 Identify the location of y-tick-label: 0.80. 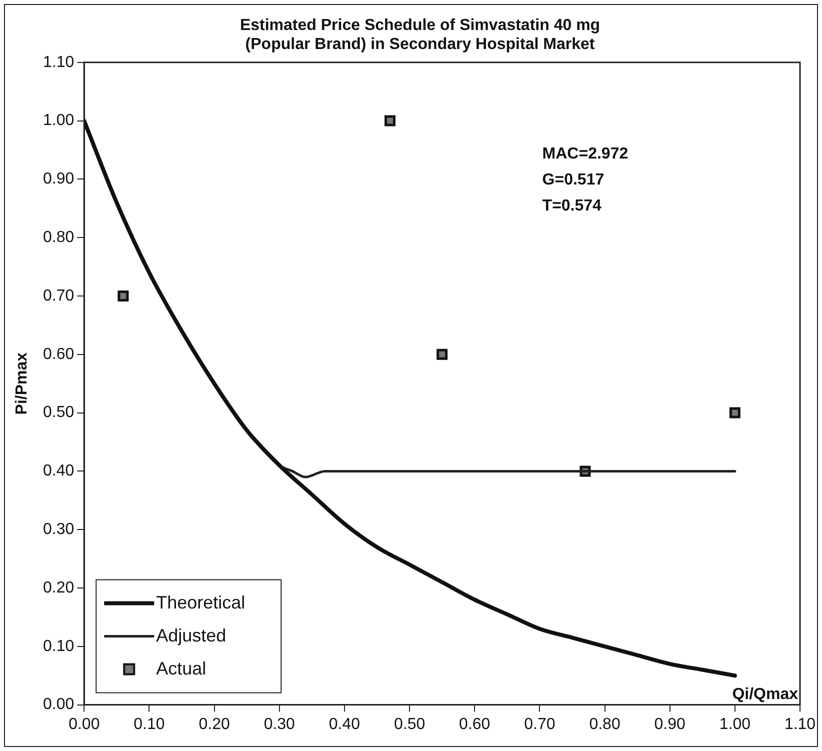
(58, 237).